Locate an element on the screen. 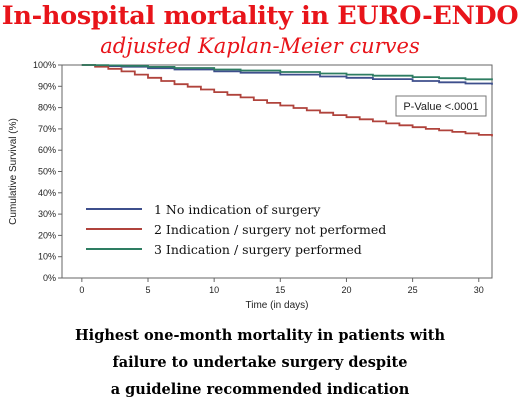 This screenshot has width=520, height=403. chart-title: In-hospital mortality in EURO-ENDO is located at coordinates (260, 16).